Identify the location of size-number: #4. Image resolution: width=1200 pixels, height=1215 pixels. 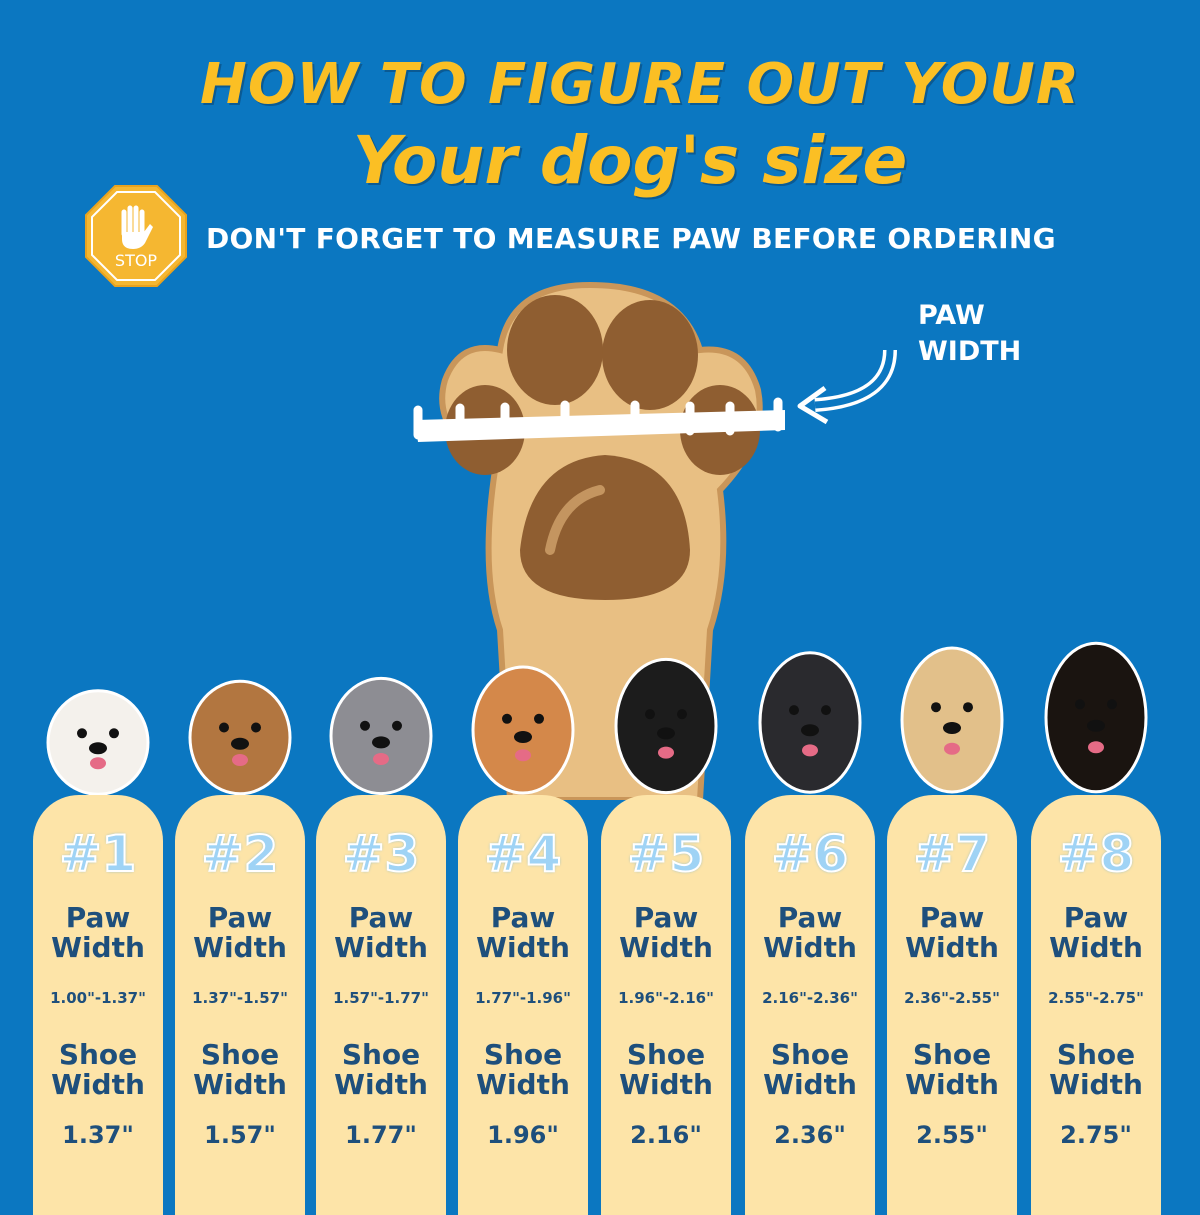
(523, 854).